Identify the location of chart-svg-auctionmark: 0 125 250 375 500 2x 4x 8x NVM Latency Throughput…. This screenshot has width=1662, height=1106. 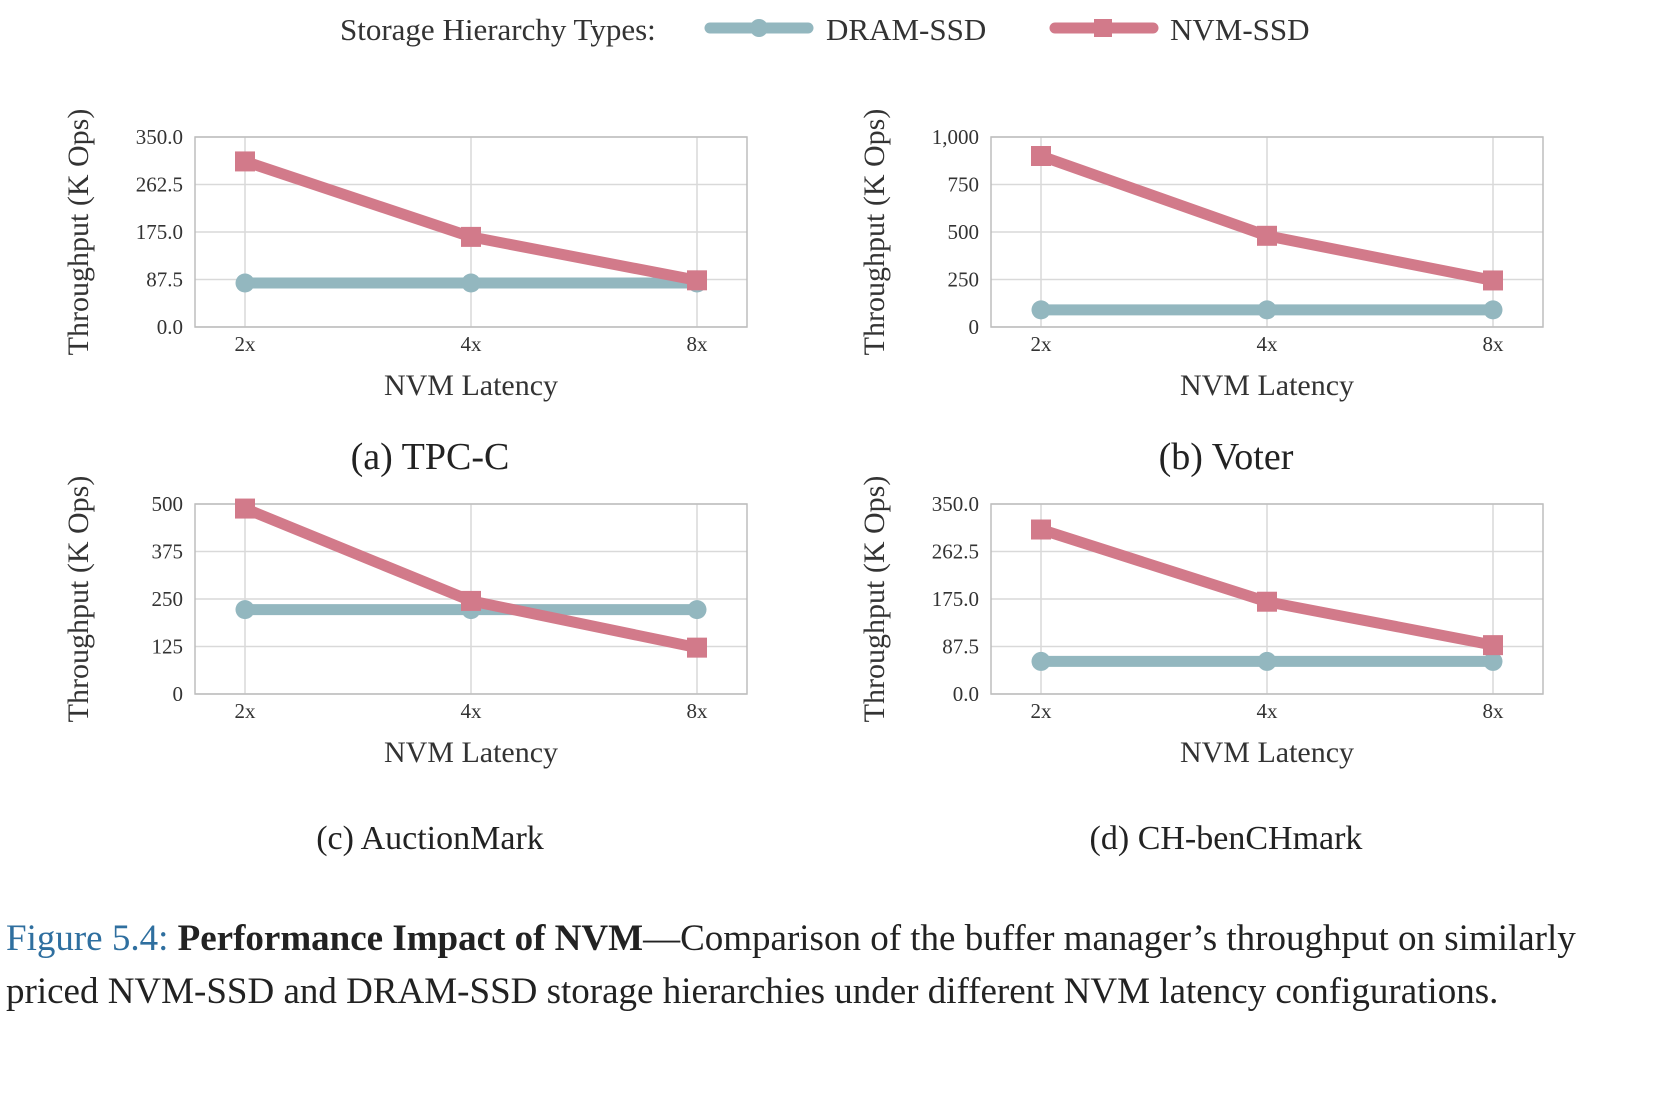
(405, 622).